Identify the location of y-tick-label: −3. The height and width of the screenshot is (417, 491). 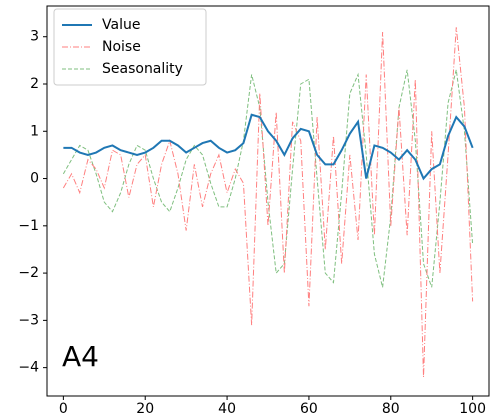
(28, 320).